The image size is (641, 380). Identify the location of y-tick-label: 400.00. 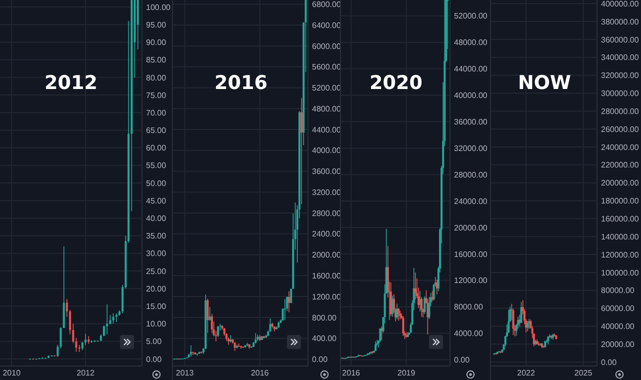
(325, 339).